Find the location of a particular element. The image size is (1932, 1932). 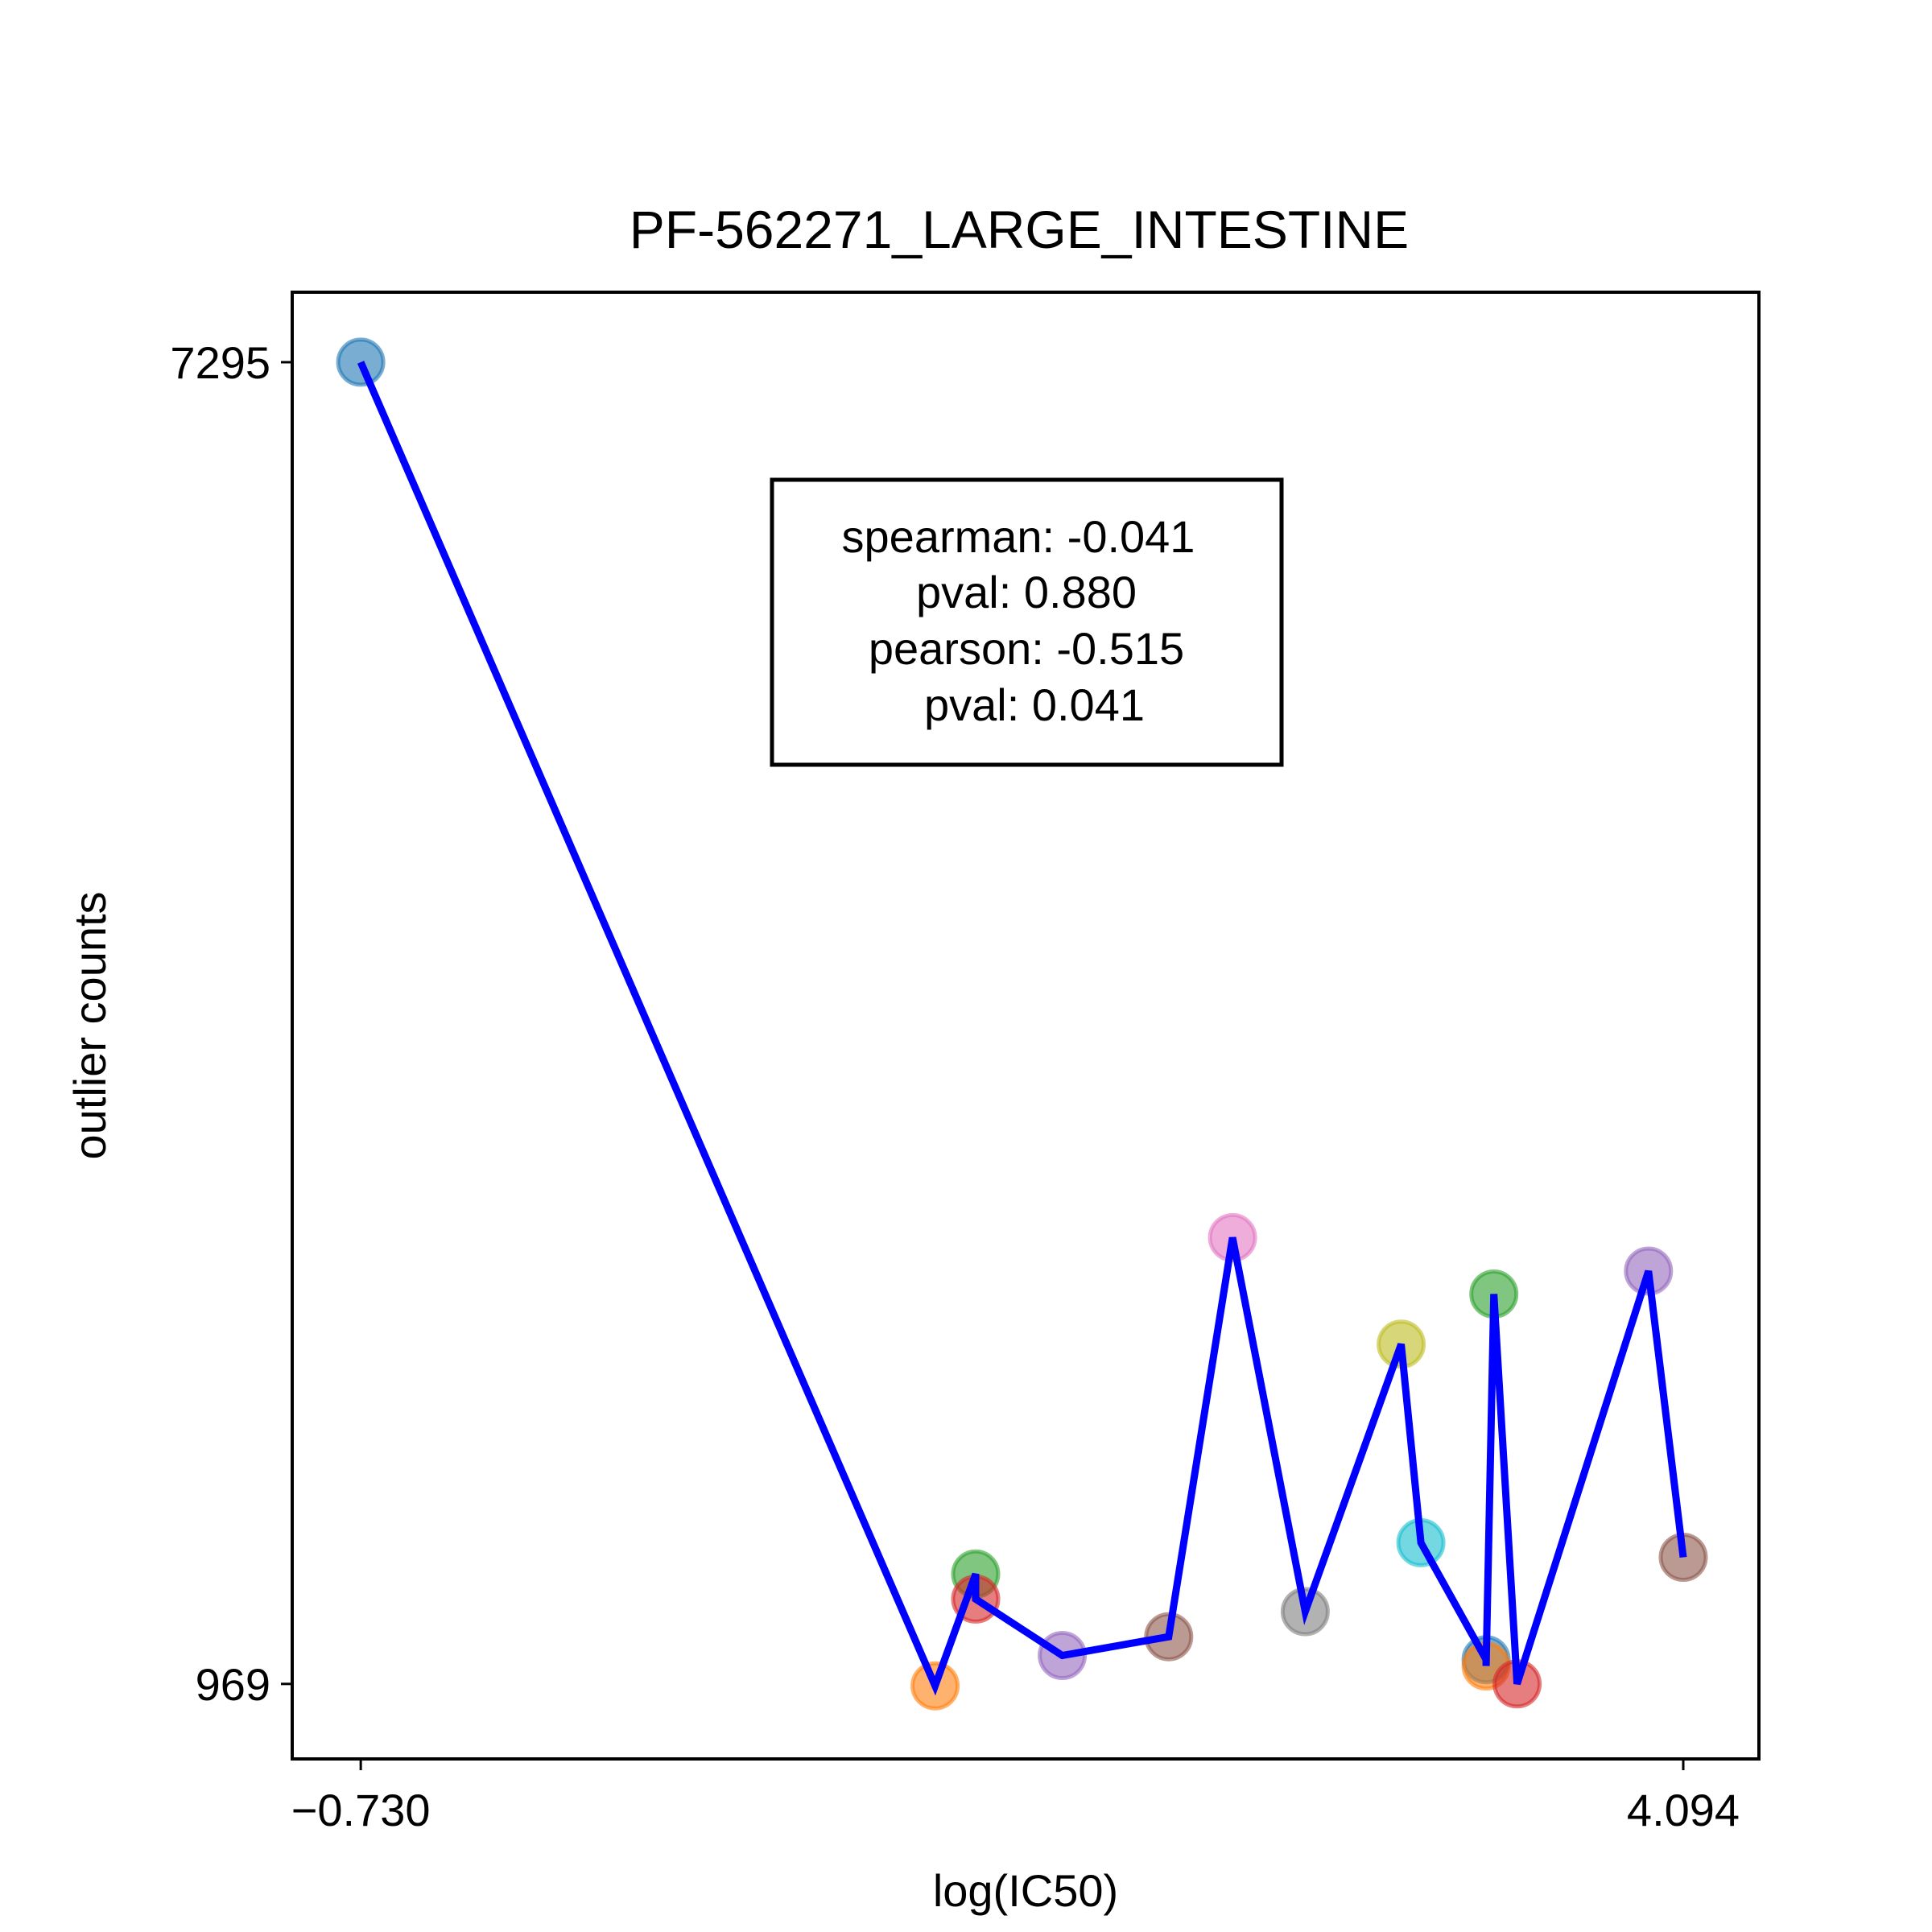

chart-title: PF-562271_LARGE_INTESTINE is located at coordinates (1019, 229).